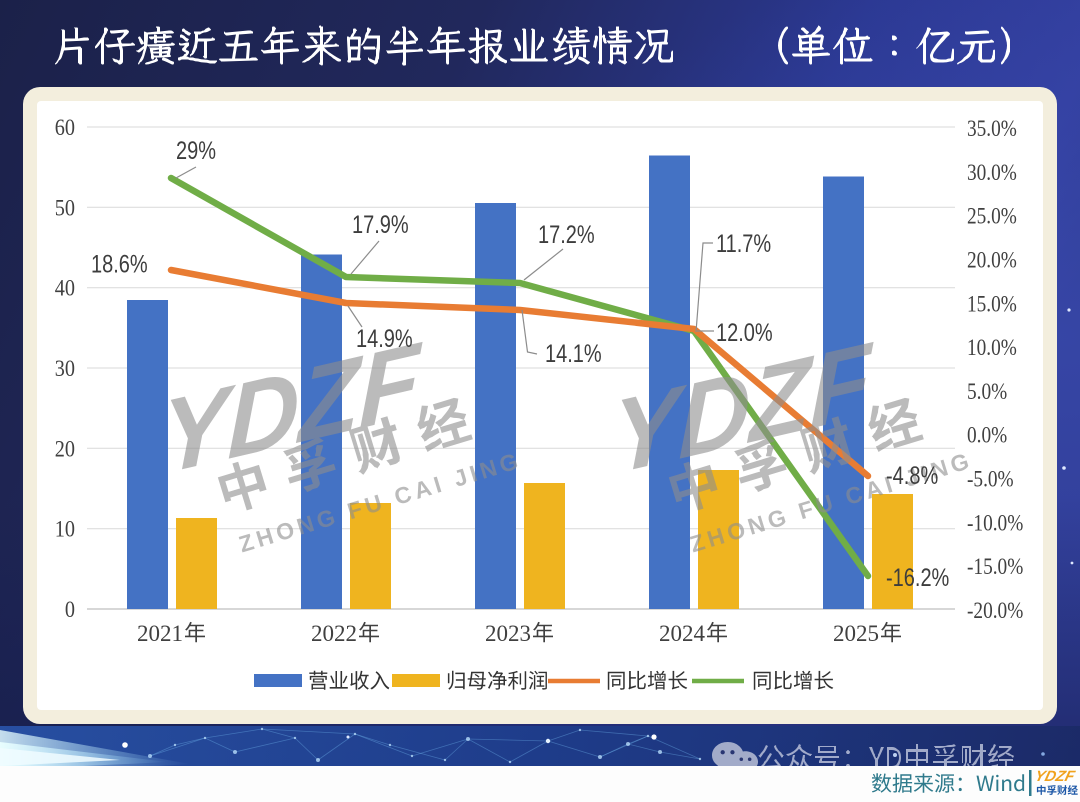 This screenshot has height=802, width=1080. Describe the element at coordinates (508, 633) in the screenshot. I see `svg-text: 2023` at that location.